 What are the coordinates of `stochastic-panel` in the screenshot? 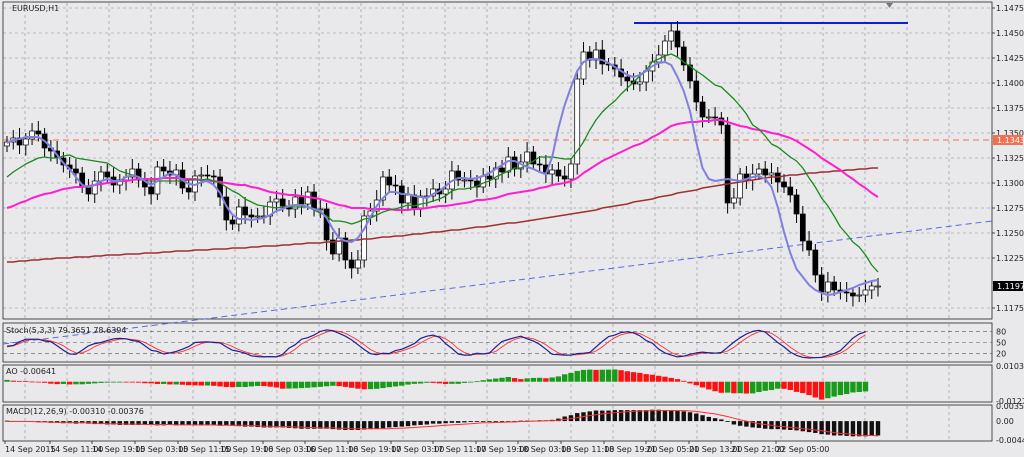 It's located at (497, 344).